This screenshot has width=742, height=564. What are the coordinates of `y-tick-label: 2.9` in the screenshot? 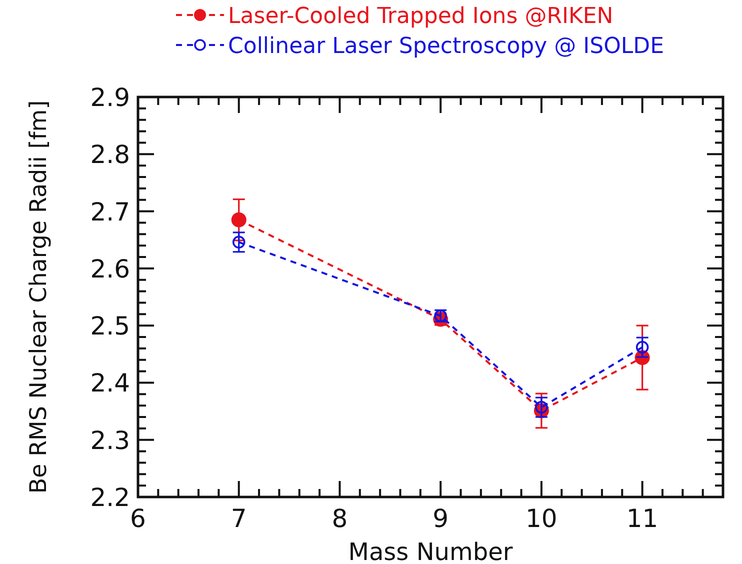 It's located at (110, 97).